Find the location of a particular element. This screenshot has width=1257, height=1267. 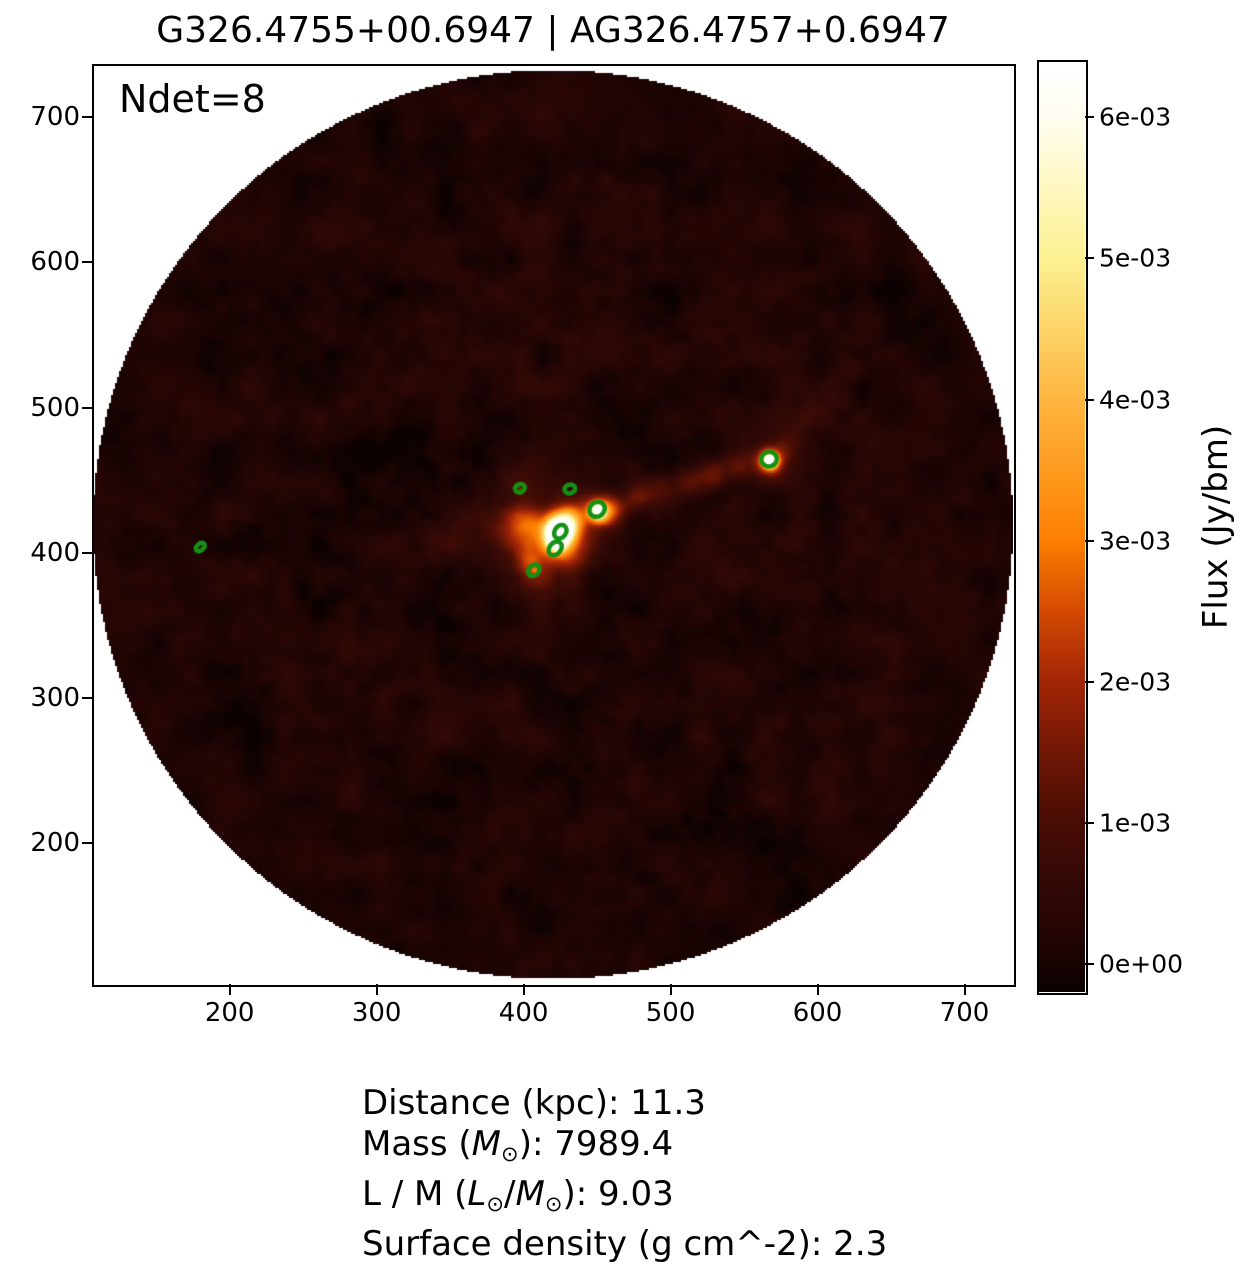

stat-text: Distance (kpc): 11.3 is located at coordinates (534, 1103).